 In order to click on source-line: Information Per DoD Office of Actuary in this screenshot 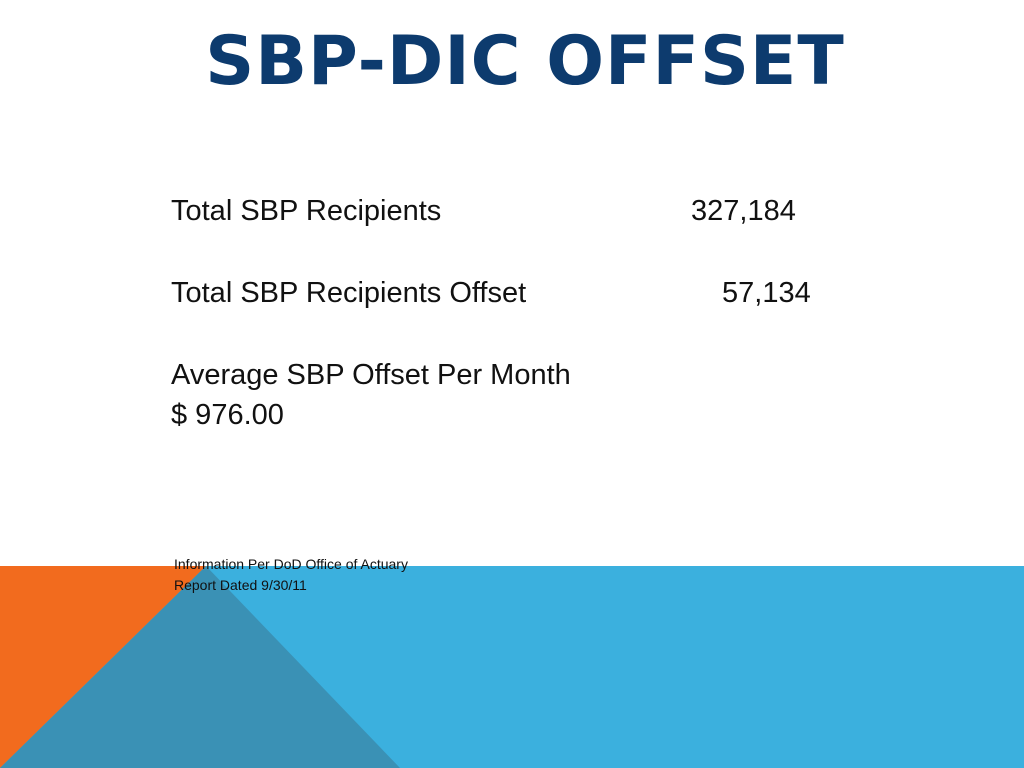, I will do `click(291, 564)`.